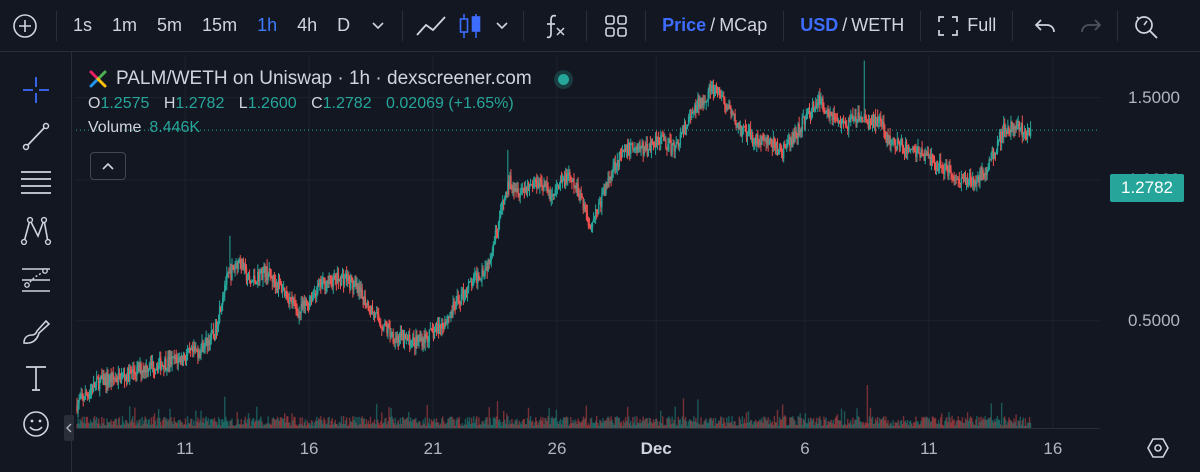 This screenshot has width=1200, height=472. What do you see at coordinates (588, 450) in the screenshot?
I see `time-axis: 11 16 21 26 Dec 6 11 16` at bounding box center [588, 450].